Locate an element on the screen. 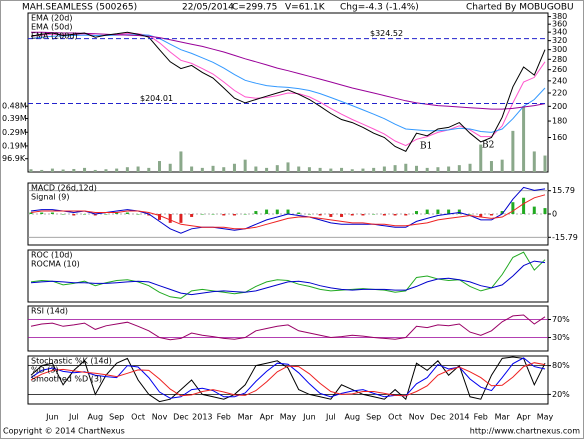 The width and height of the screenshot is (584, 439). y2-tick-label: 0.48M is located at coordinates (14, 106).